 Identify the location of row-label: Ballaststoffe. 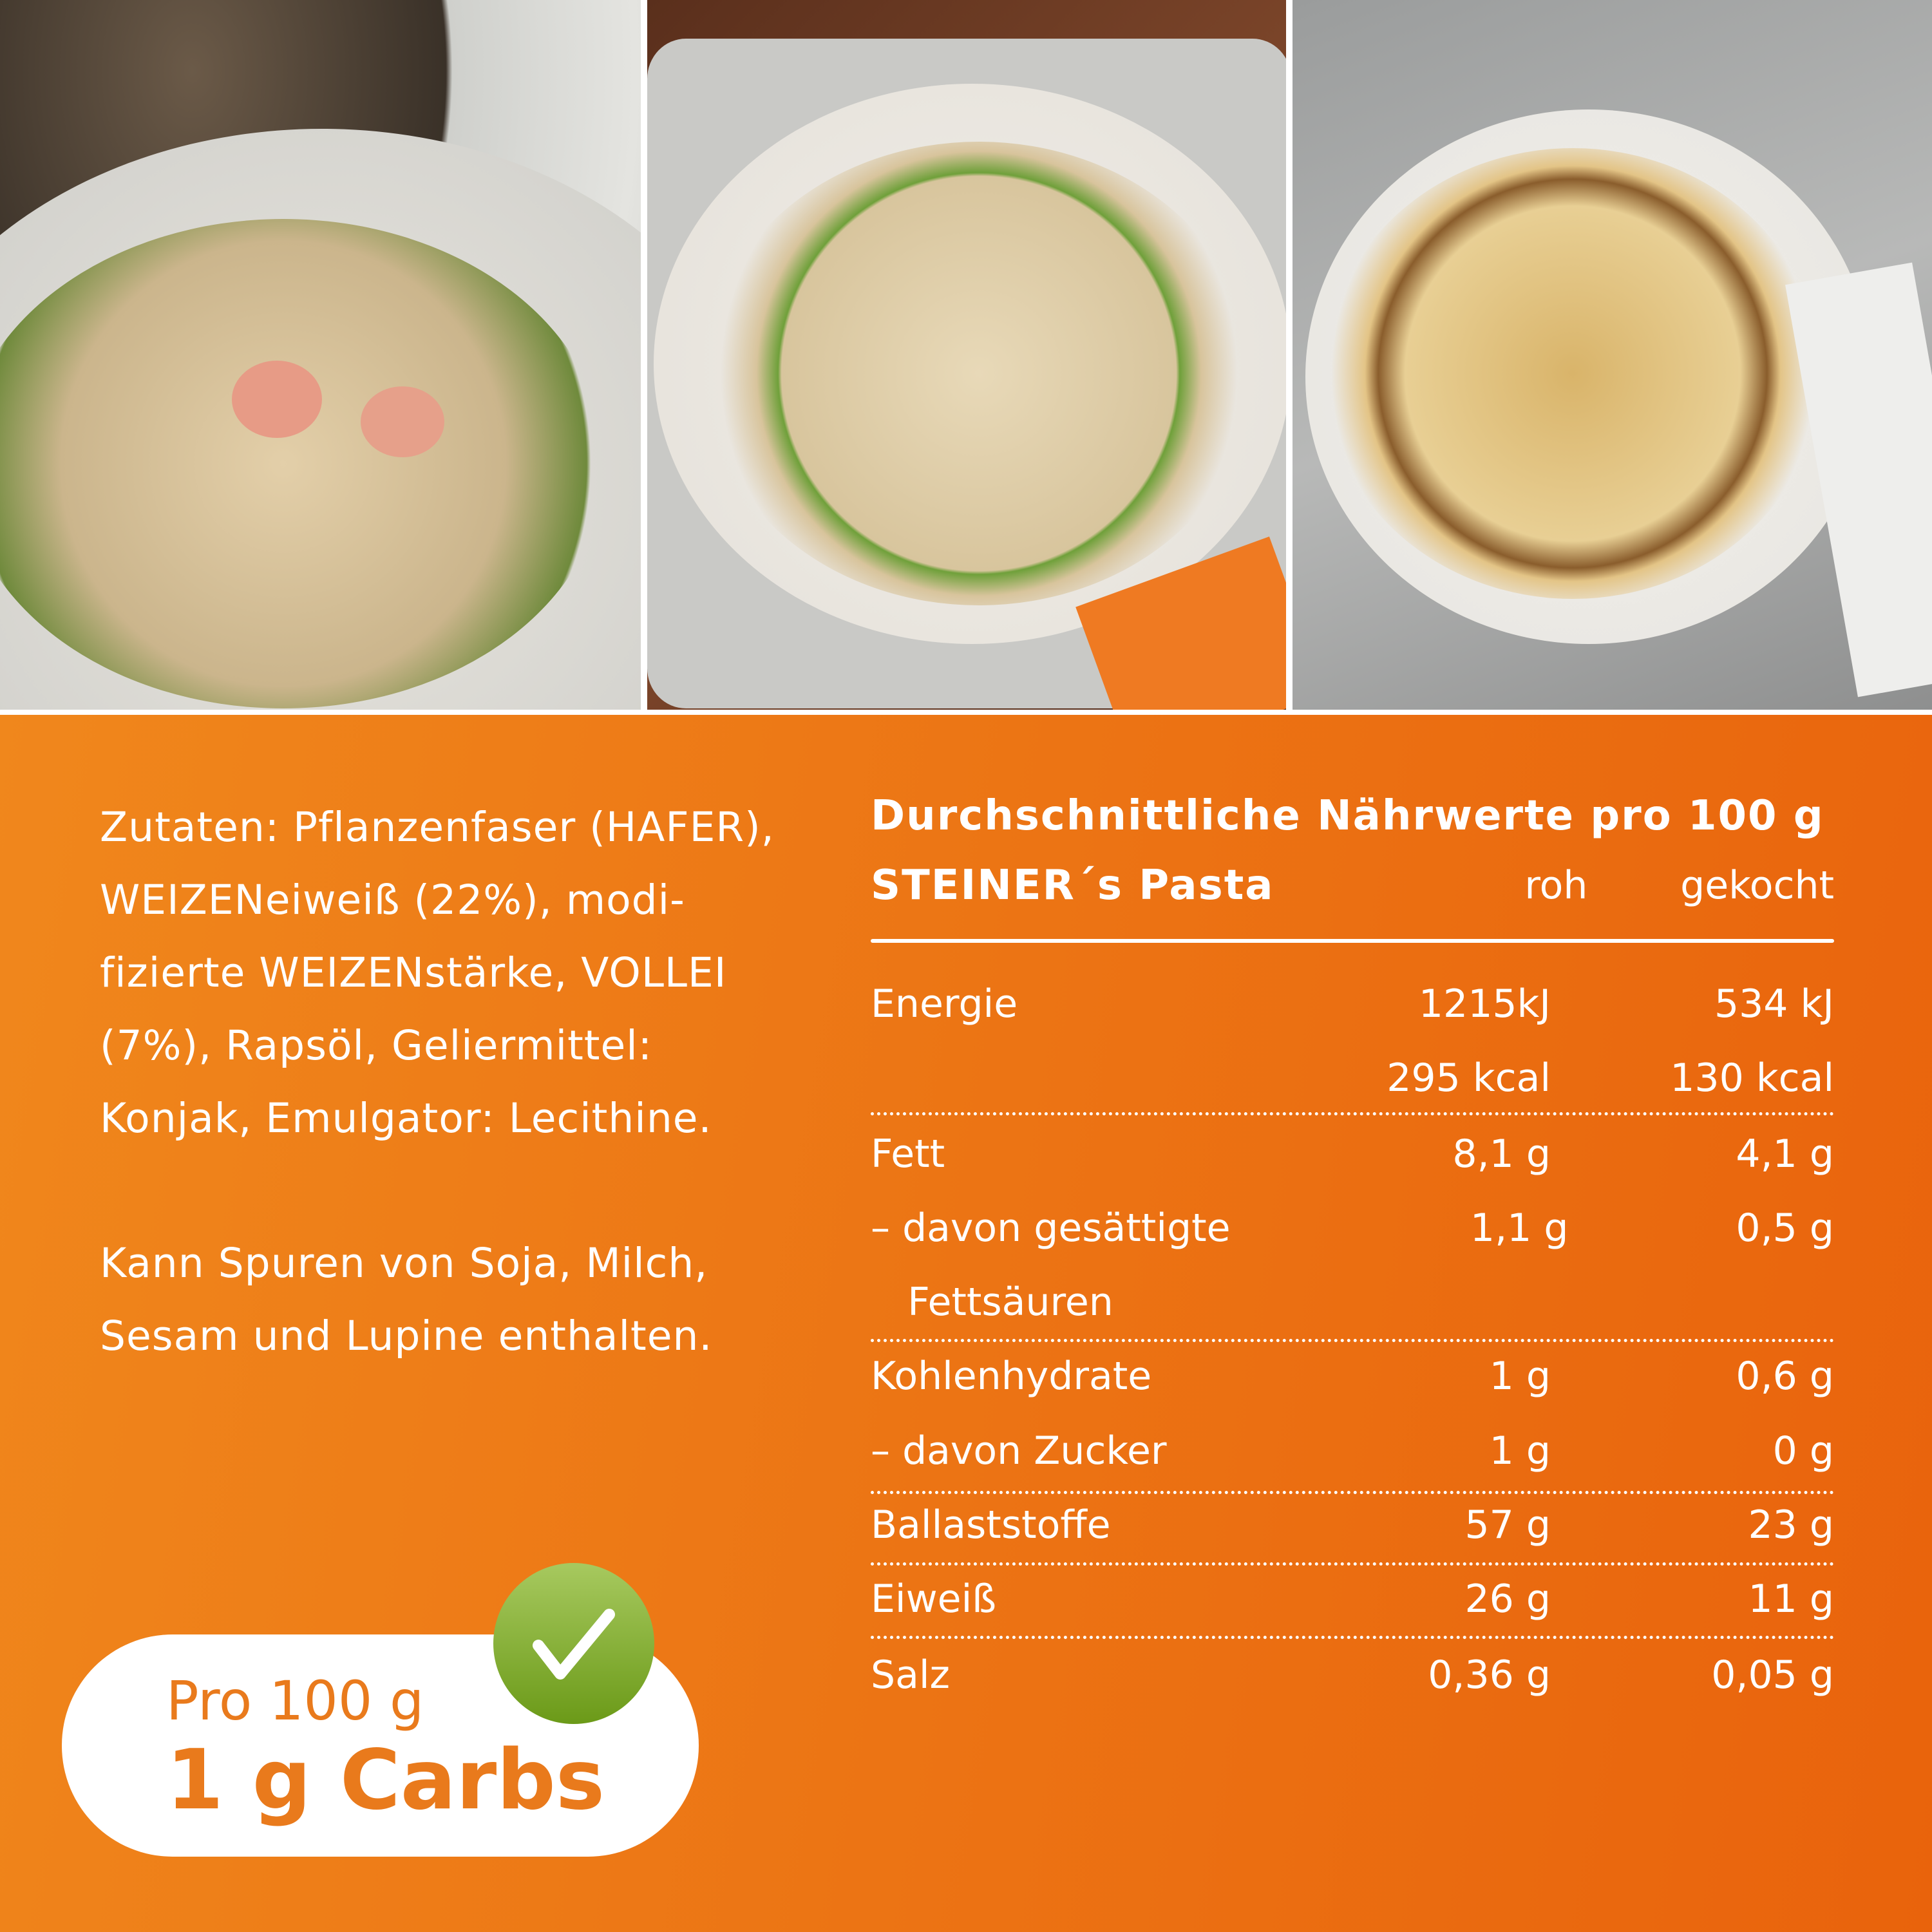
(991, 1525).